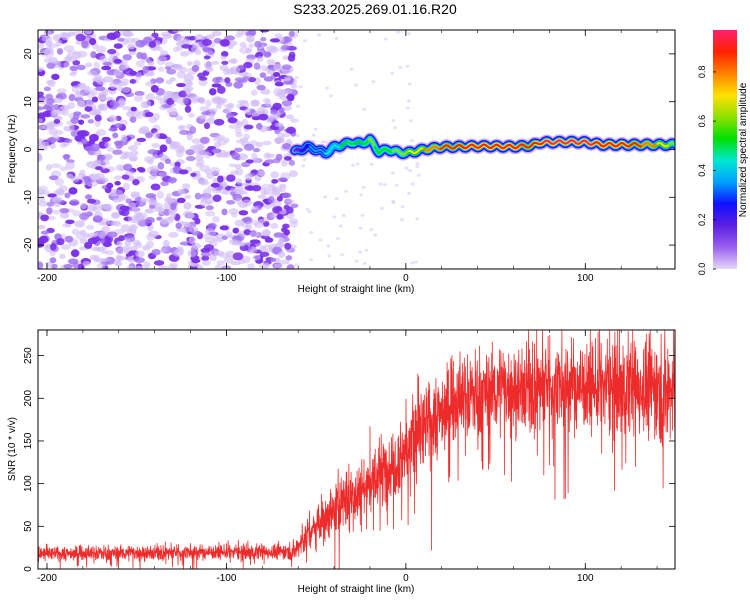  What do you see at coordinates (12, 149) in the screenshot?
I see `spectrogram-ylabel: Frequency (Hz)` at bounding box center [12, 149].